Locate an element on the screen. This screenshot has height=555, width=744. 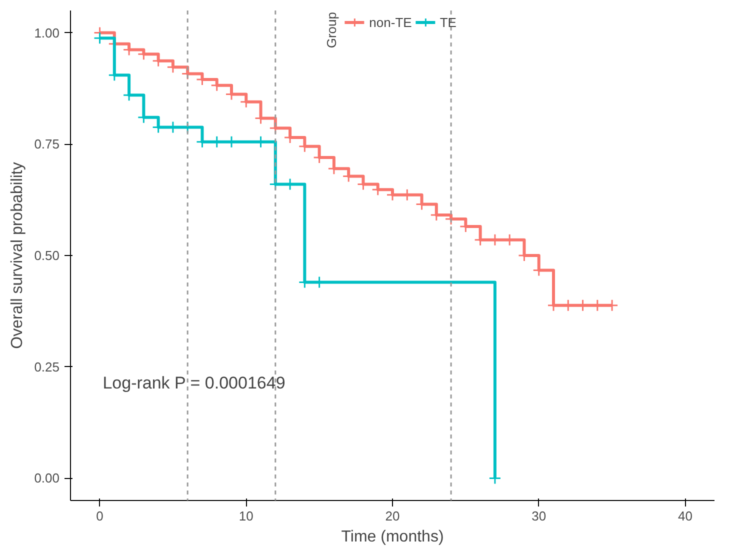
y-axis-title: Overall survival probability is located at coordinates (17, 255).